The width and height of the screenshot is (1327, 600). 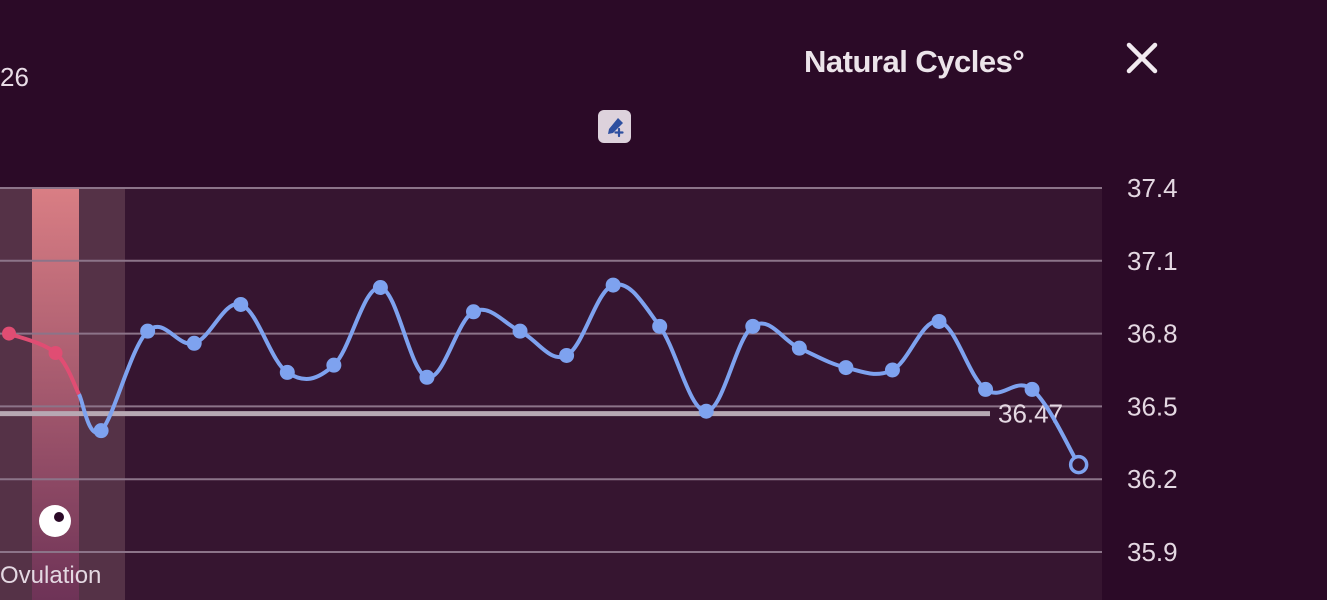 What do you see at coordinates (1152, 188) in the screenshot?
I see `y-tick-label: 37.4` at bounding box center [1152, 188].